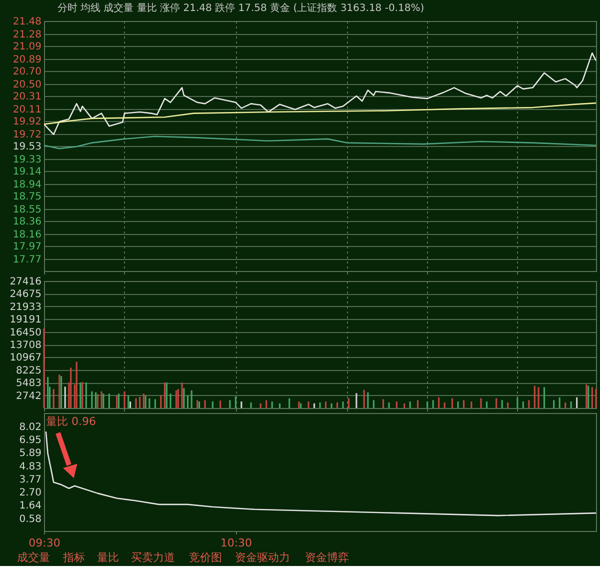  I want to click on y-tick-label: 2742, so click(29, 396).